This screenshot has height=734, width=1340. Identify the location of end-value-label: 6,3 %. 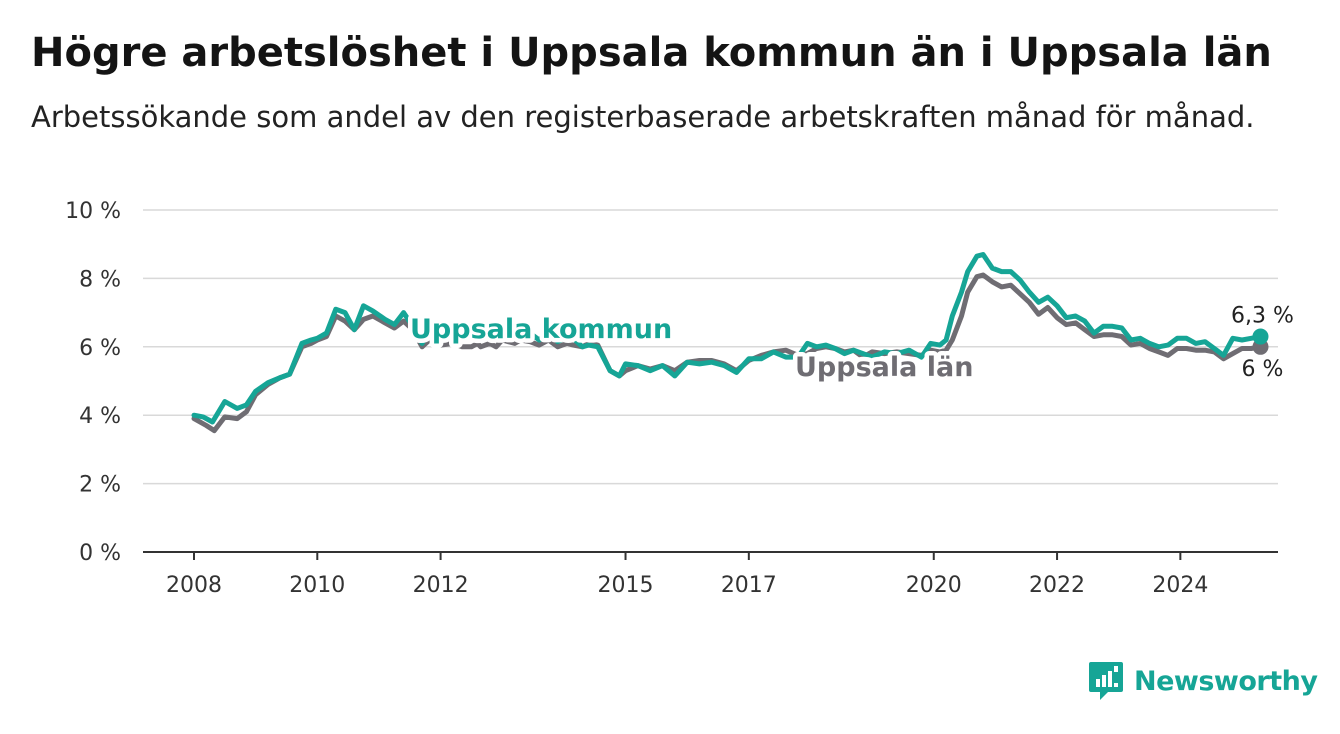
(1262, 316).